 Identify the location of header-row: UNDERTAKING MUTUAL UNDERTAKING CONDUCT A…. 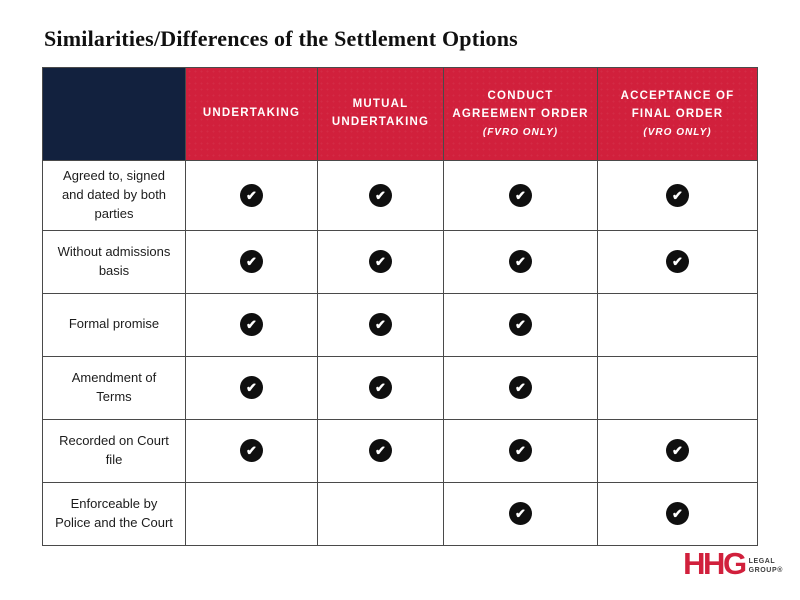
(400, 114).